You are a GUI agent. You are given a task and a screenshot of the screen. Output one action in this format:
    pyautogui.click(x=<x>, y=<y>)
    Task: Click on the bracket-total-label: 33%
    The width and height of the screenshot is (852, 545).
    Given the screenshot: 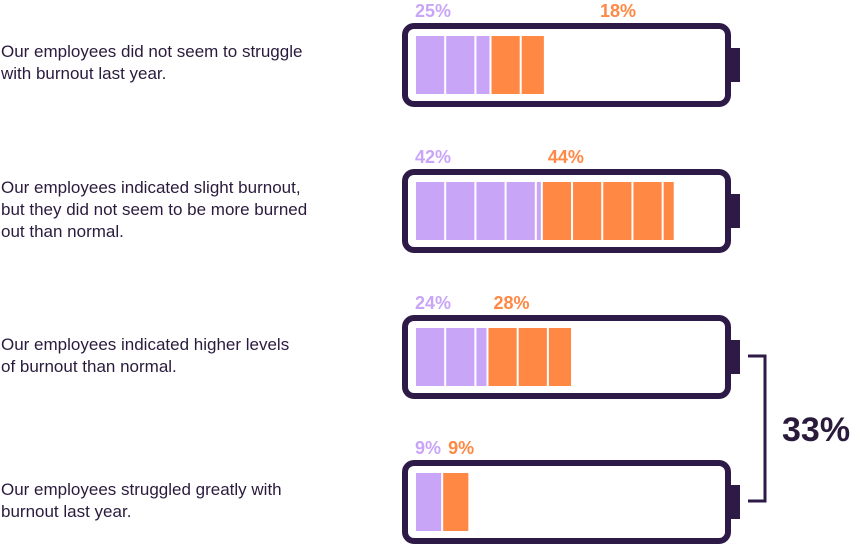 What is the action you would take?
    pyautogui.click(x=816, y=430)
    